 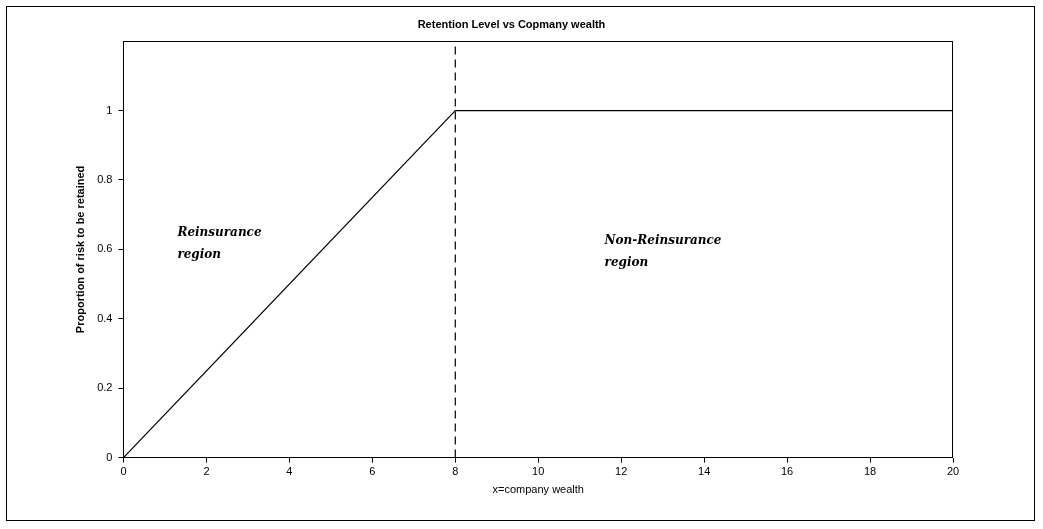 What do you see at coordinates (206, 471) in the screenshot?
I see `x-tick-label: 2` at bounding box center [206, 471].